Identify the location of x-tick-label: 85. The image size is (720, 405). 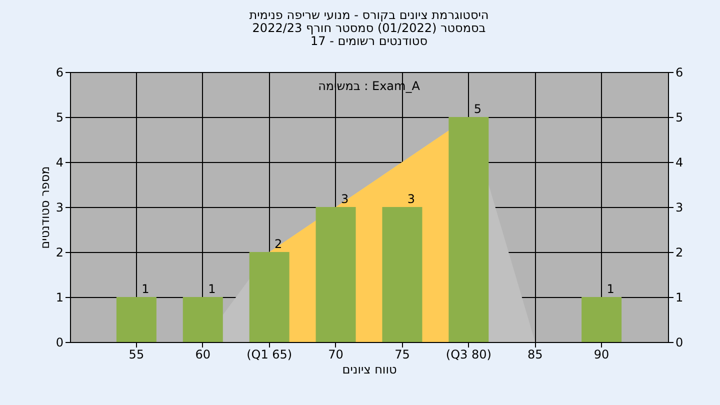
(535, 355).